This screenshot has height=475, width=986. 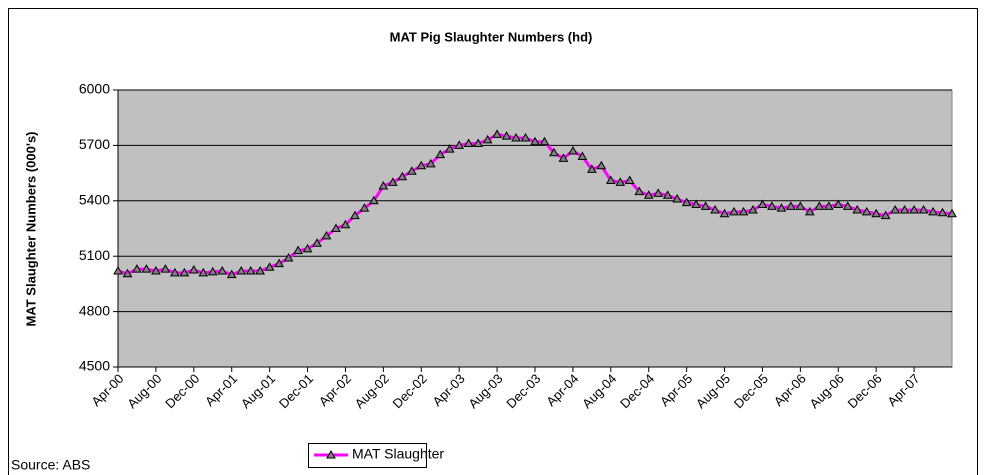 I want to click on chart-title: MAT Pig Slaughter Numbers (hd), so click(x=491, y=36).